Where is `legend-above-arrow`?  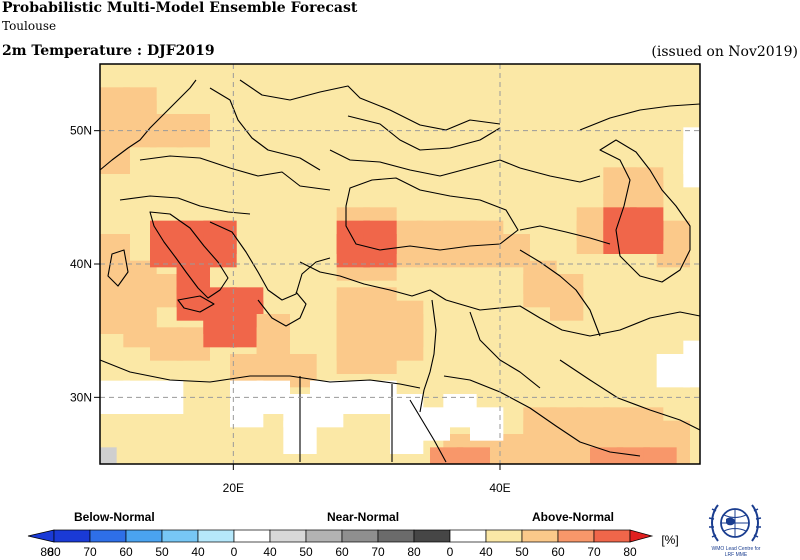
legend-above-arrow is located at coordinates (641, 536).